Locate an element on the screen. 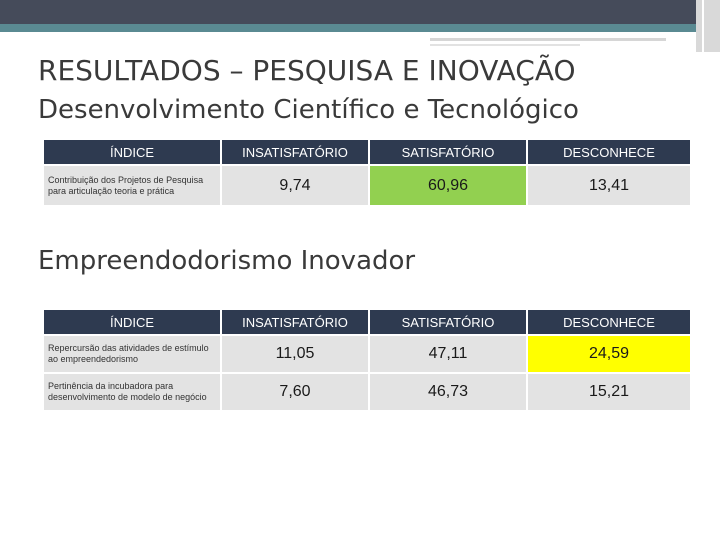  slide-top-bar is located at coordinates (360, 12).